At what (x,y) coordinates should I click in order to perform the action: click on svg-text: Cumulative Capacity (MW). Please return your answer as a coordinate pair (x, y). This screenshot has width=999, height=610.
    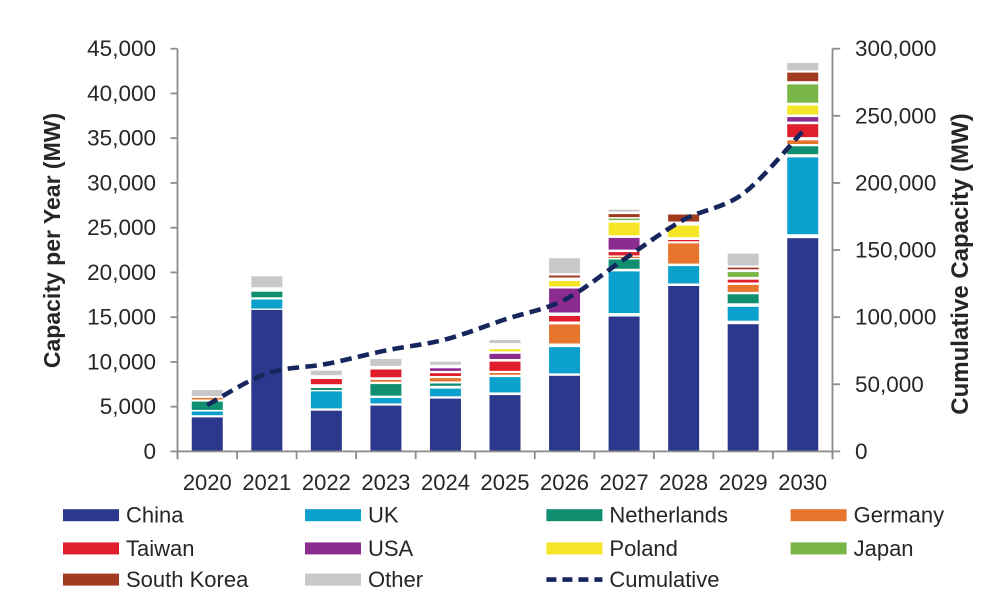
    Looking at the image, I should click on (960, 263).